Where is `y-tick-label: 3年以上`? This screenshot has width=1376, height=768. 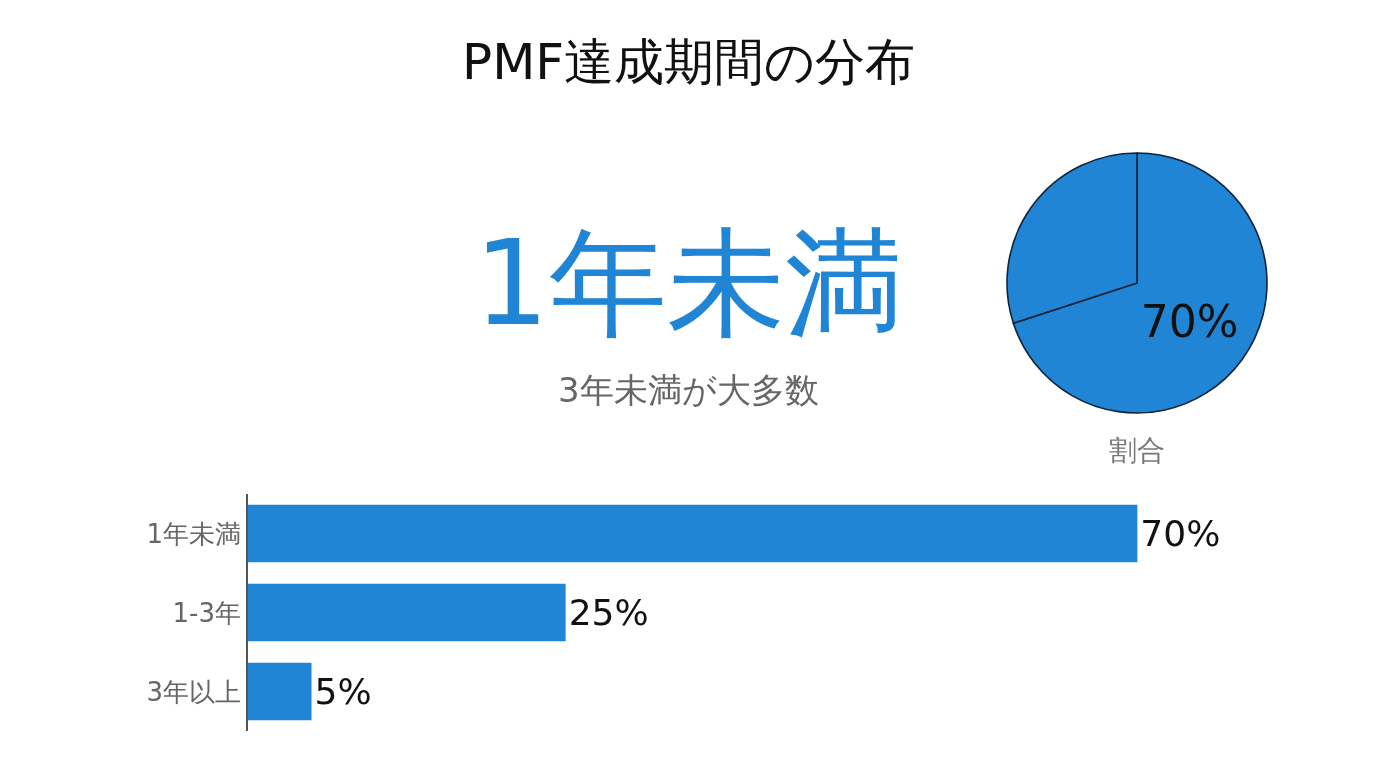 y-tick-label: 3年以上 is located at coordinates (194, 691).